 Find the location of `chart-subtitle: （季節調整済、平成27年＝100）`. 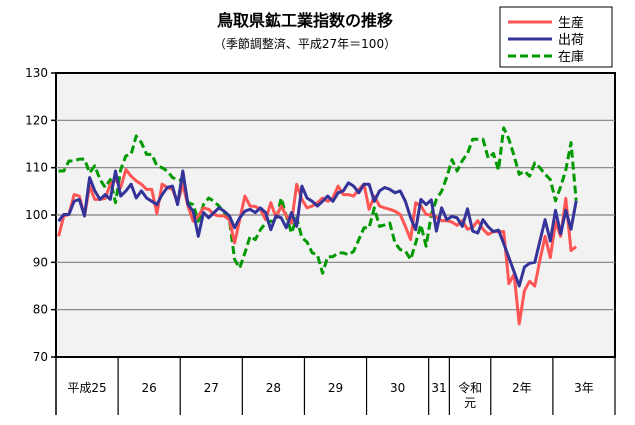

chart-subtitle: （季節調整済、平成27年＝100） is located at coordinates (305, 43).